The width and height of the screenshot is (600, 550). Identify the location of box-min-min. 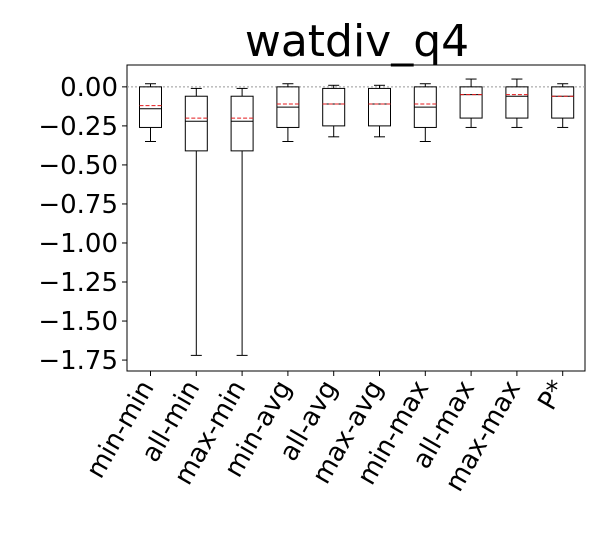
(150, 112).